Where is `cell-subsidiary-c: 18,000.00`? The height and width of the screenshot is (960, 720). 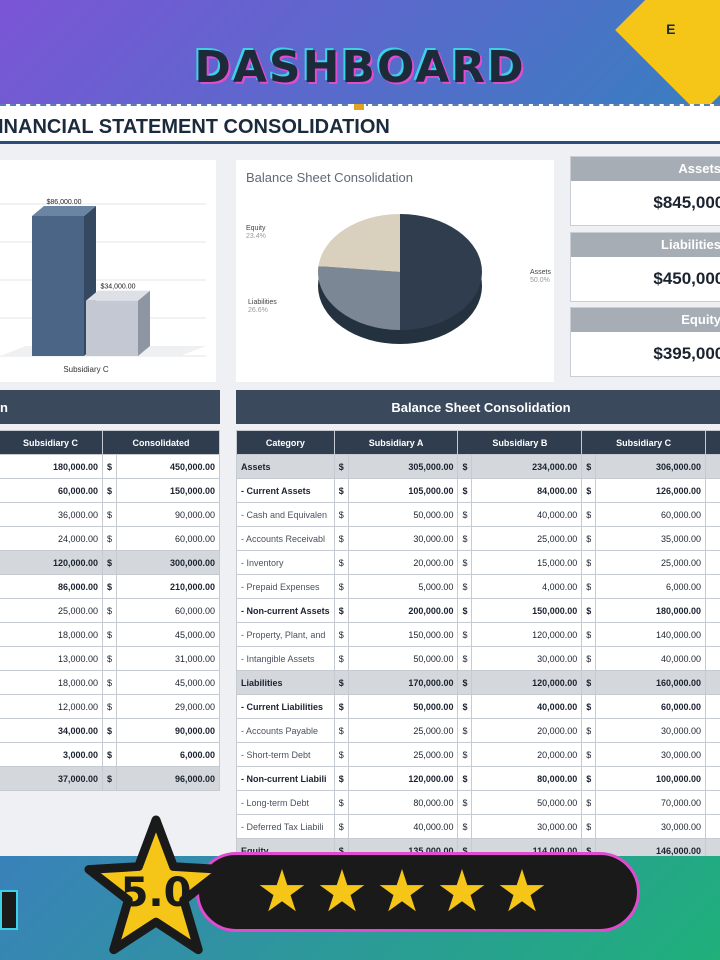
cell-subsidiary-c: 18,000.00 is located at coordinates (51, 634).